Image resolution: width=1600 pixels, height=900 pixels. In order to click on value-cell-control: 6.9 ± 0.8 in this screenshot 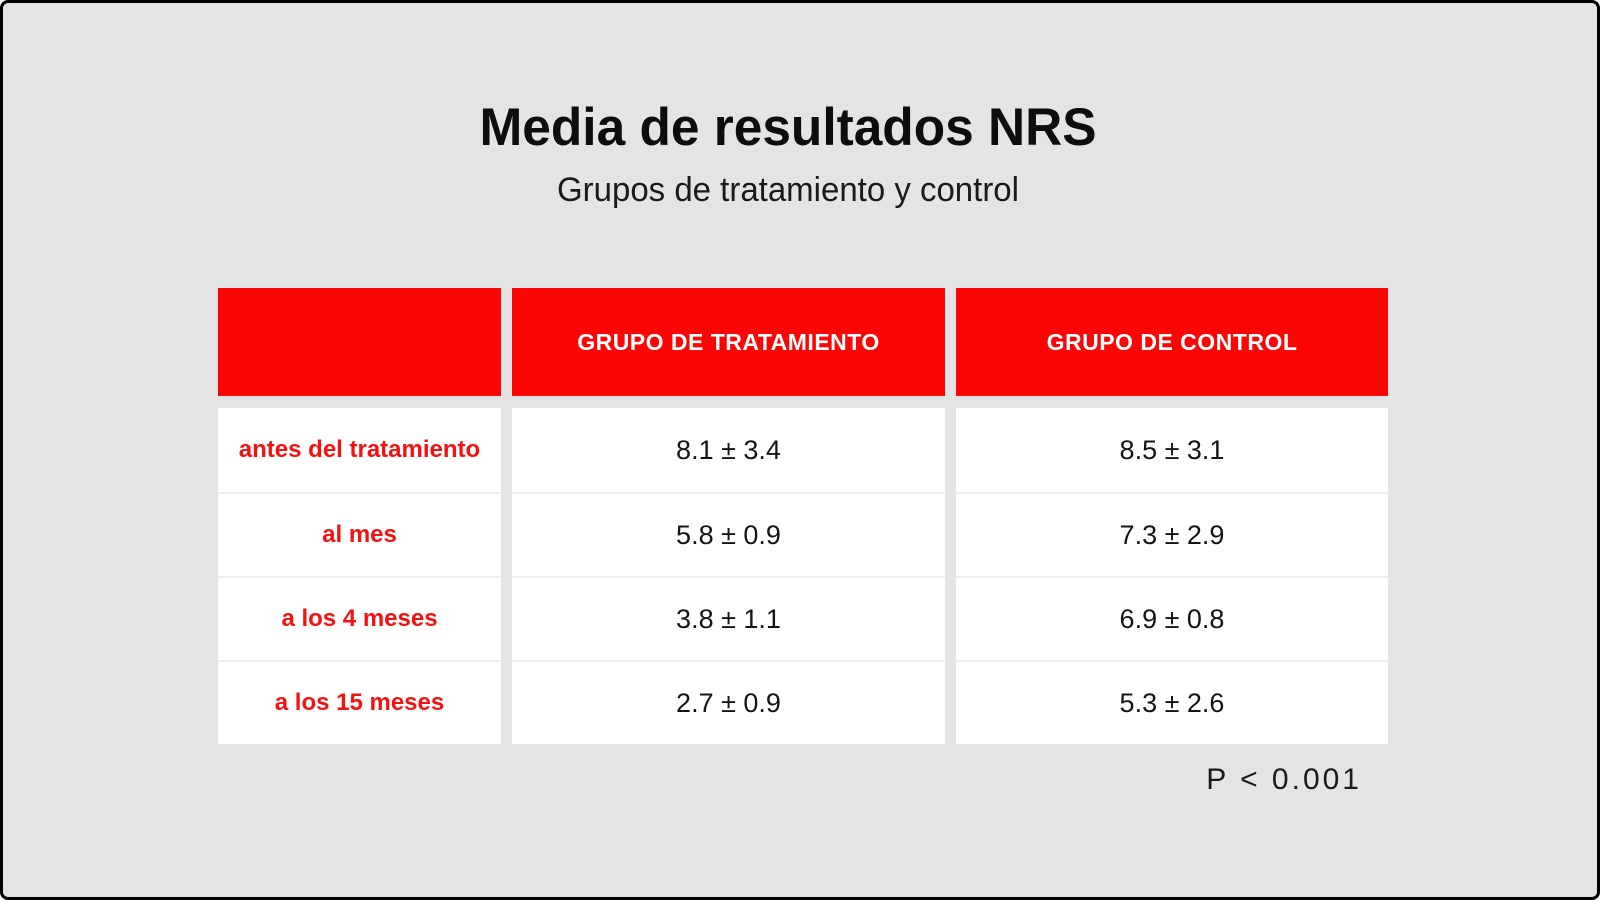, I will do `click(1172, 618)`.